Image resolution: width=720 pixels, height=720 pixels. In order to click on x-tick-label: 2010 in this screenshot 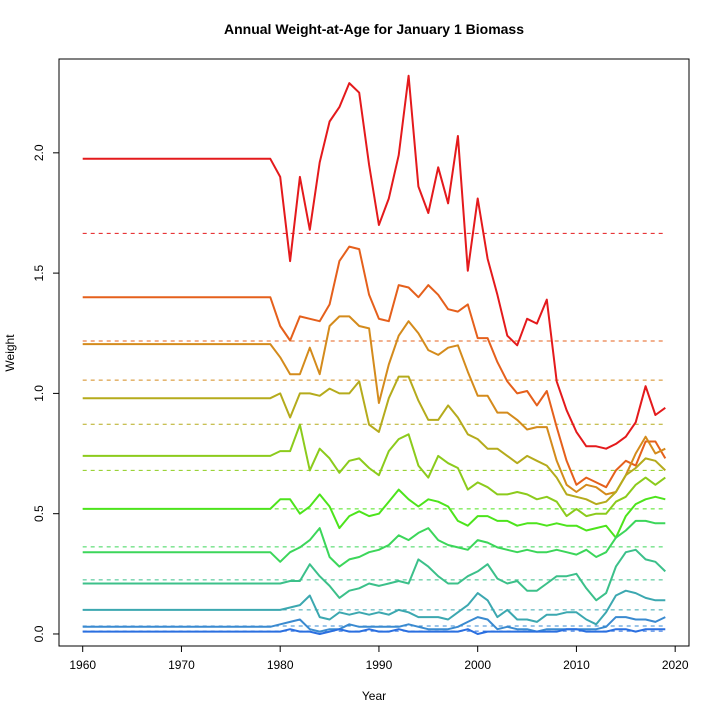, I will do `click(576, 665)`.